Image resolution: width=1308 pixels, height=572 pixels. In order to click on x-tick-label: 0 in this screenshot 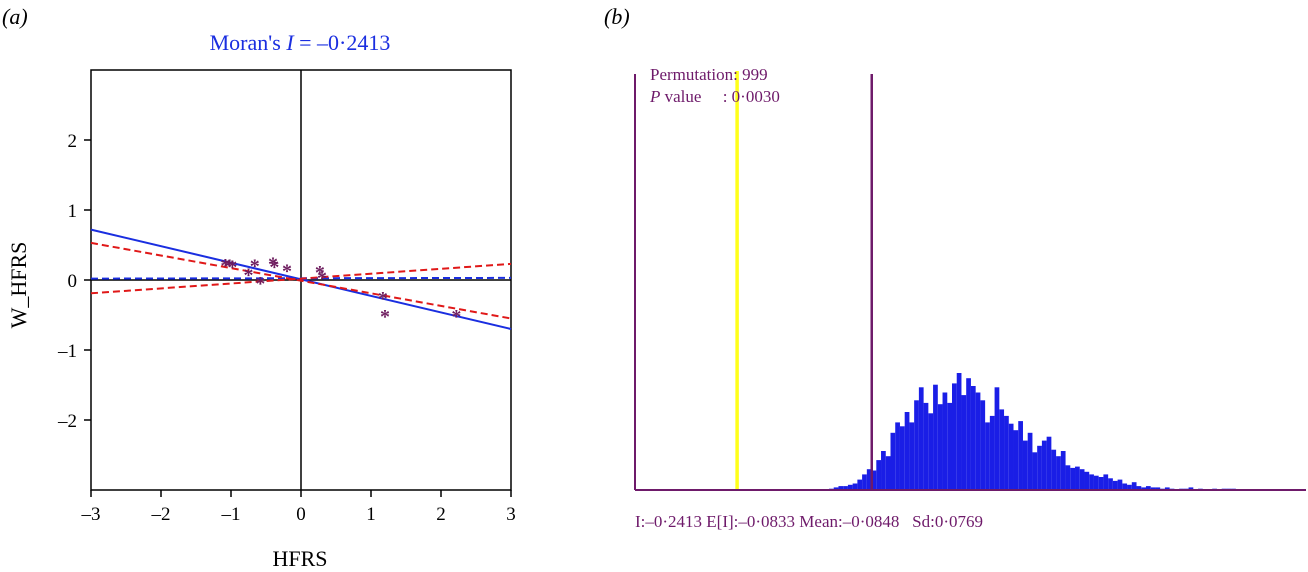, I will do `click(301, 514)`.